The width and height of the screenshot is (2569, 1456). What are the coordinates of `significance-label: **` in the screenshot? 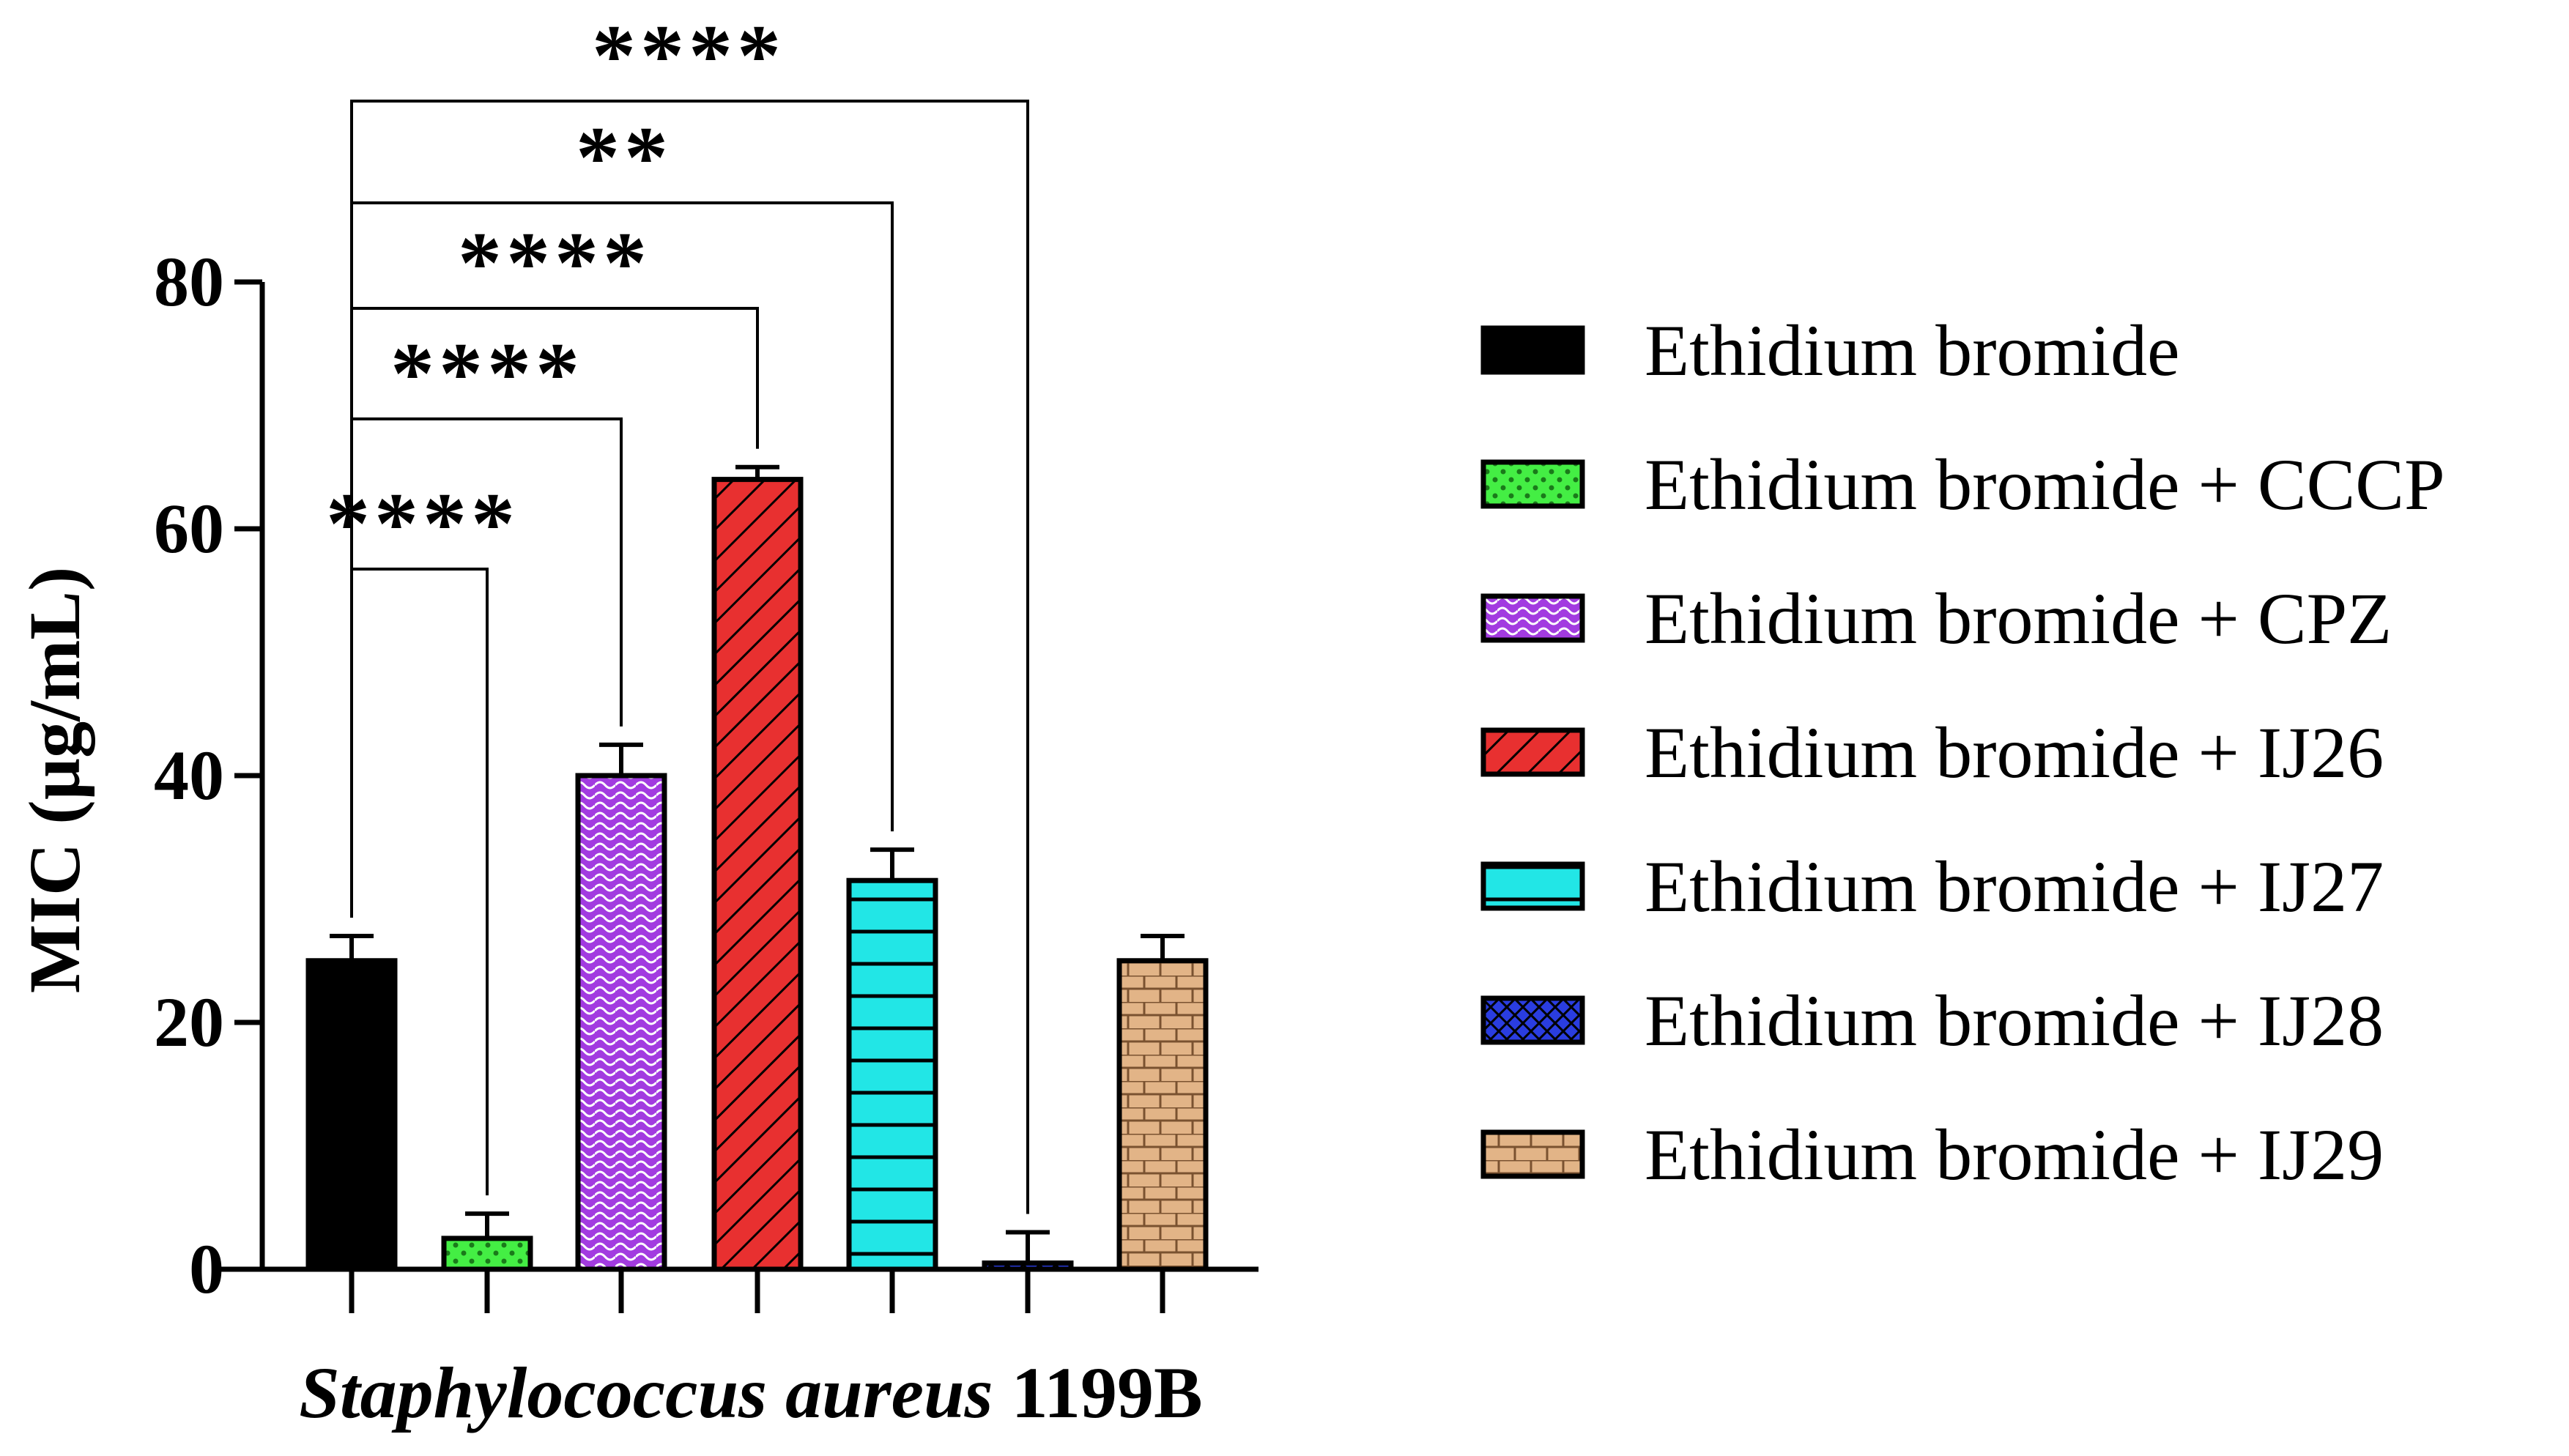 It's located at (624, 157).